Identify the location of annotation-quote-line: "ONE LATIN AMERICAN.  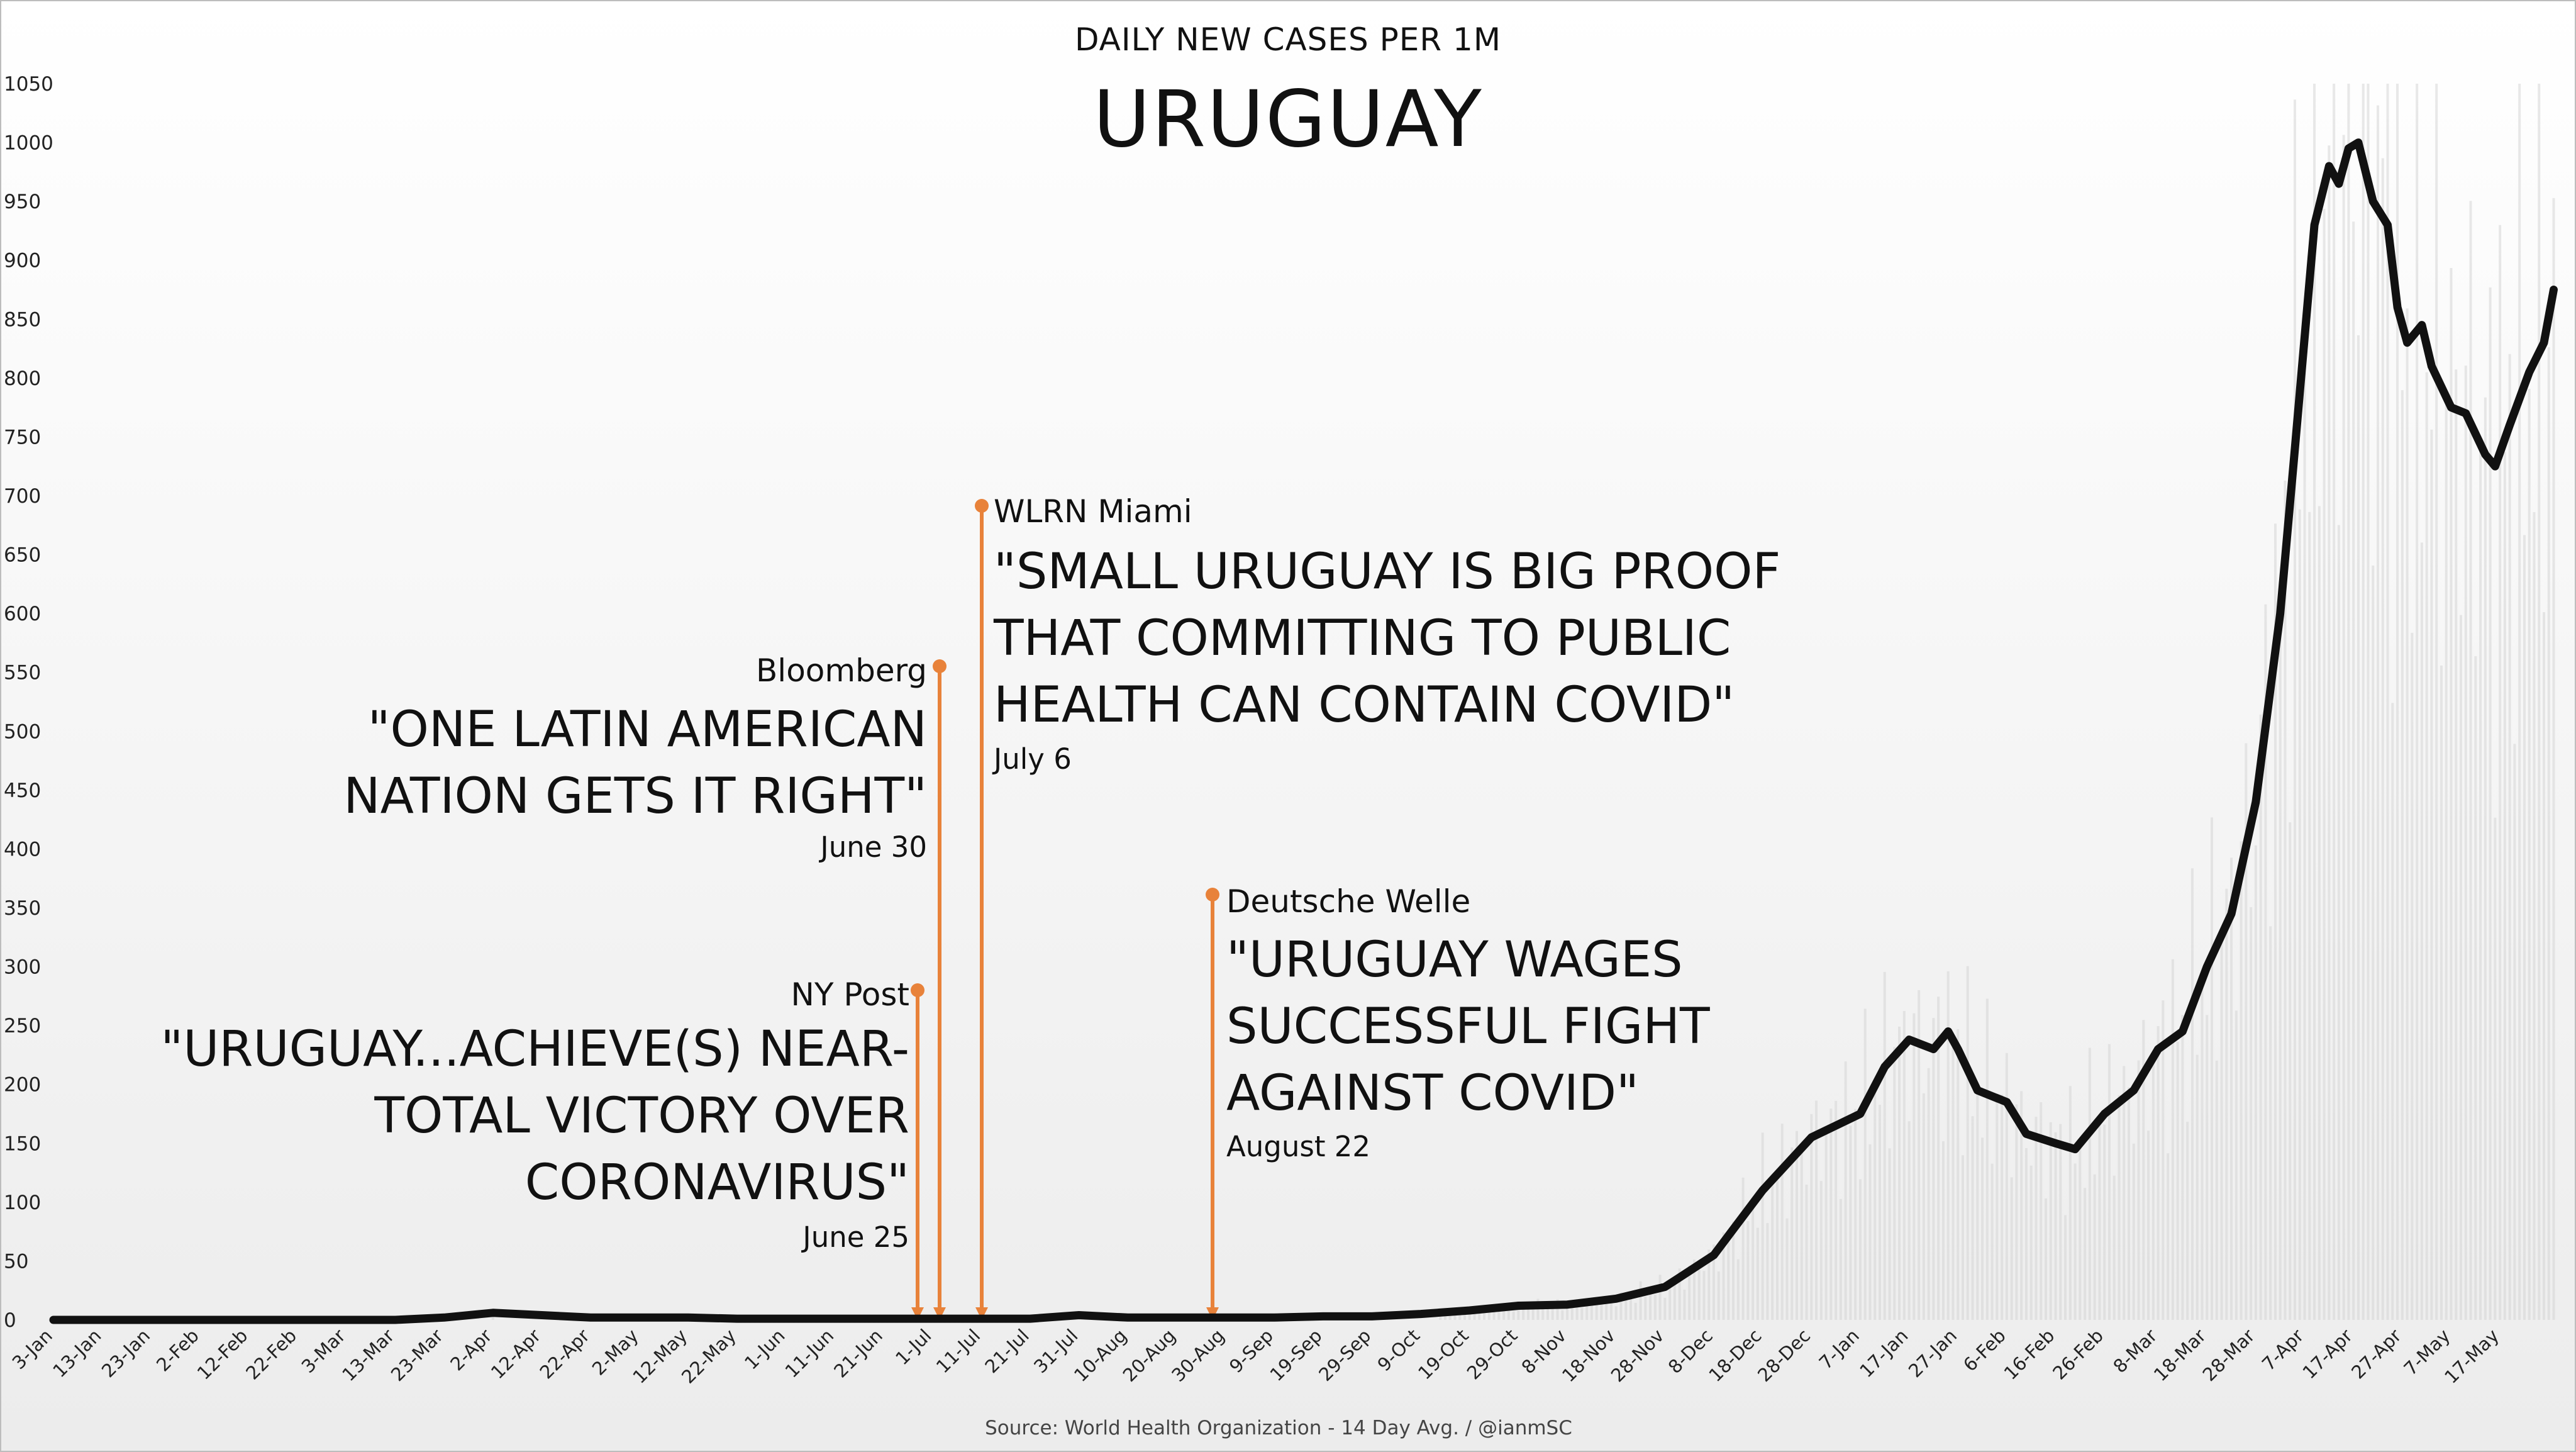
(647, 729).